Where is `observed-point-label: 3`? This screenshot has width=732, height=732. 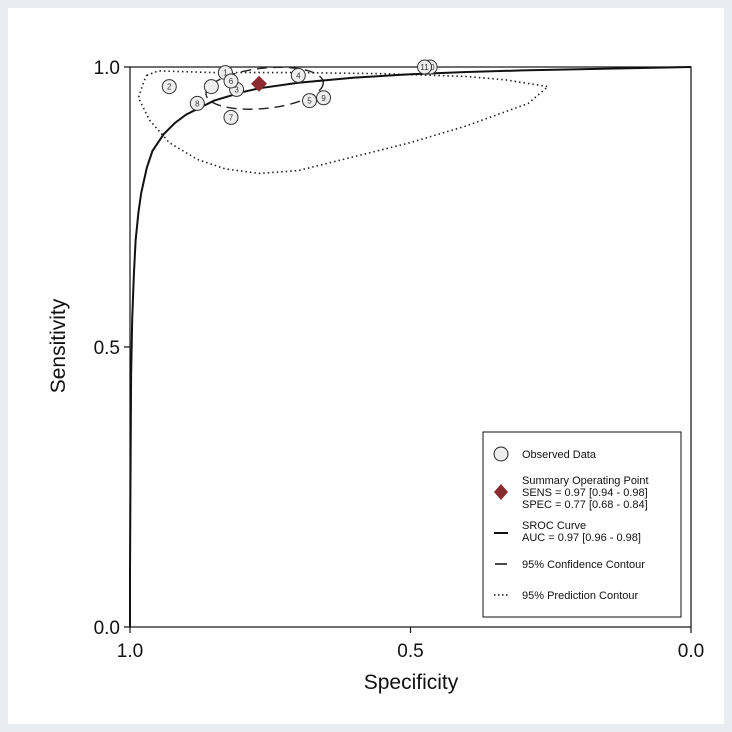 observed-point-label: 3 is located at coordinates (236, 89).